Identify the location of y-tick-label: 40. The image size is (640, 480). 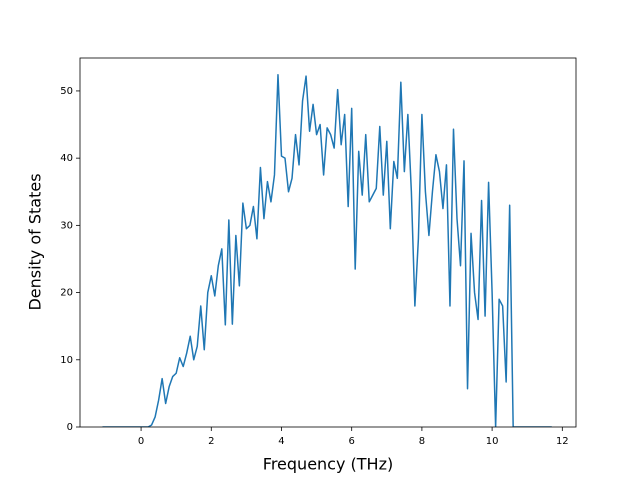
(66, 158).